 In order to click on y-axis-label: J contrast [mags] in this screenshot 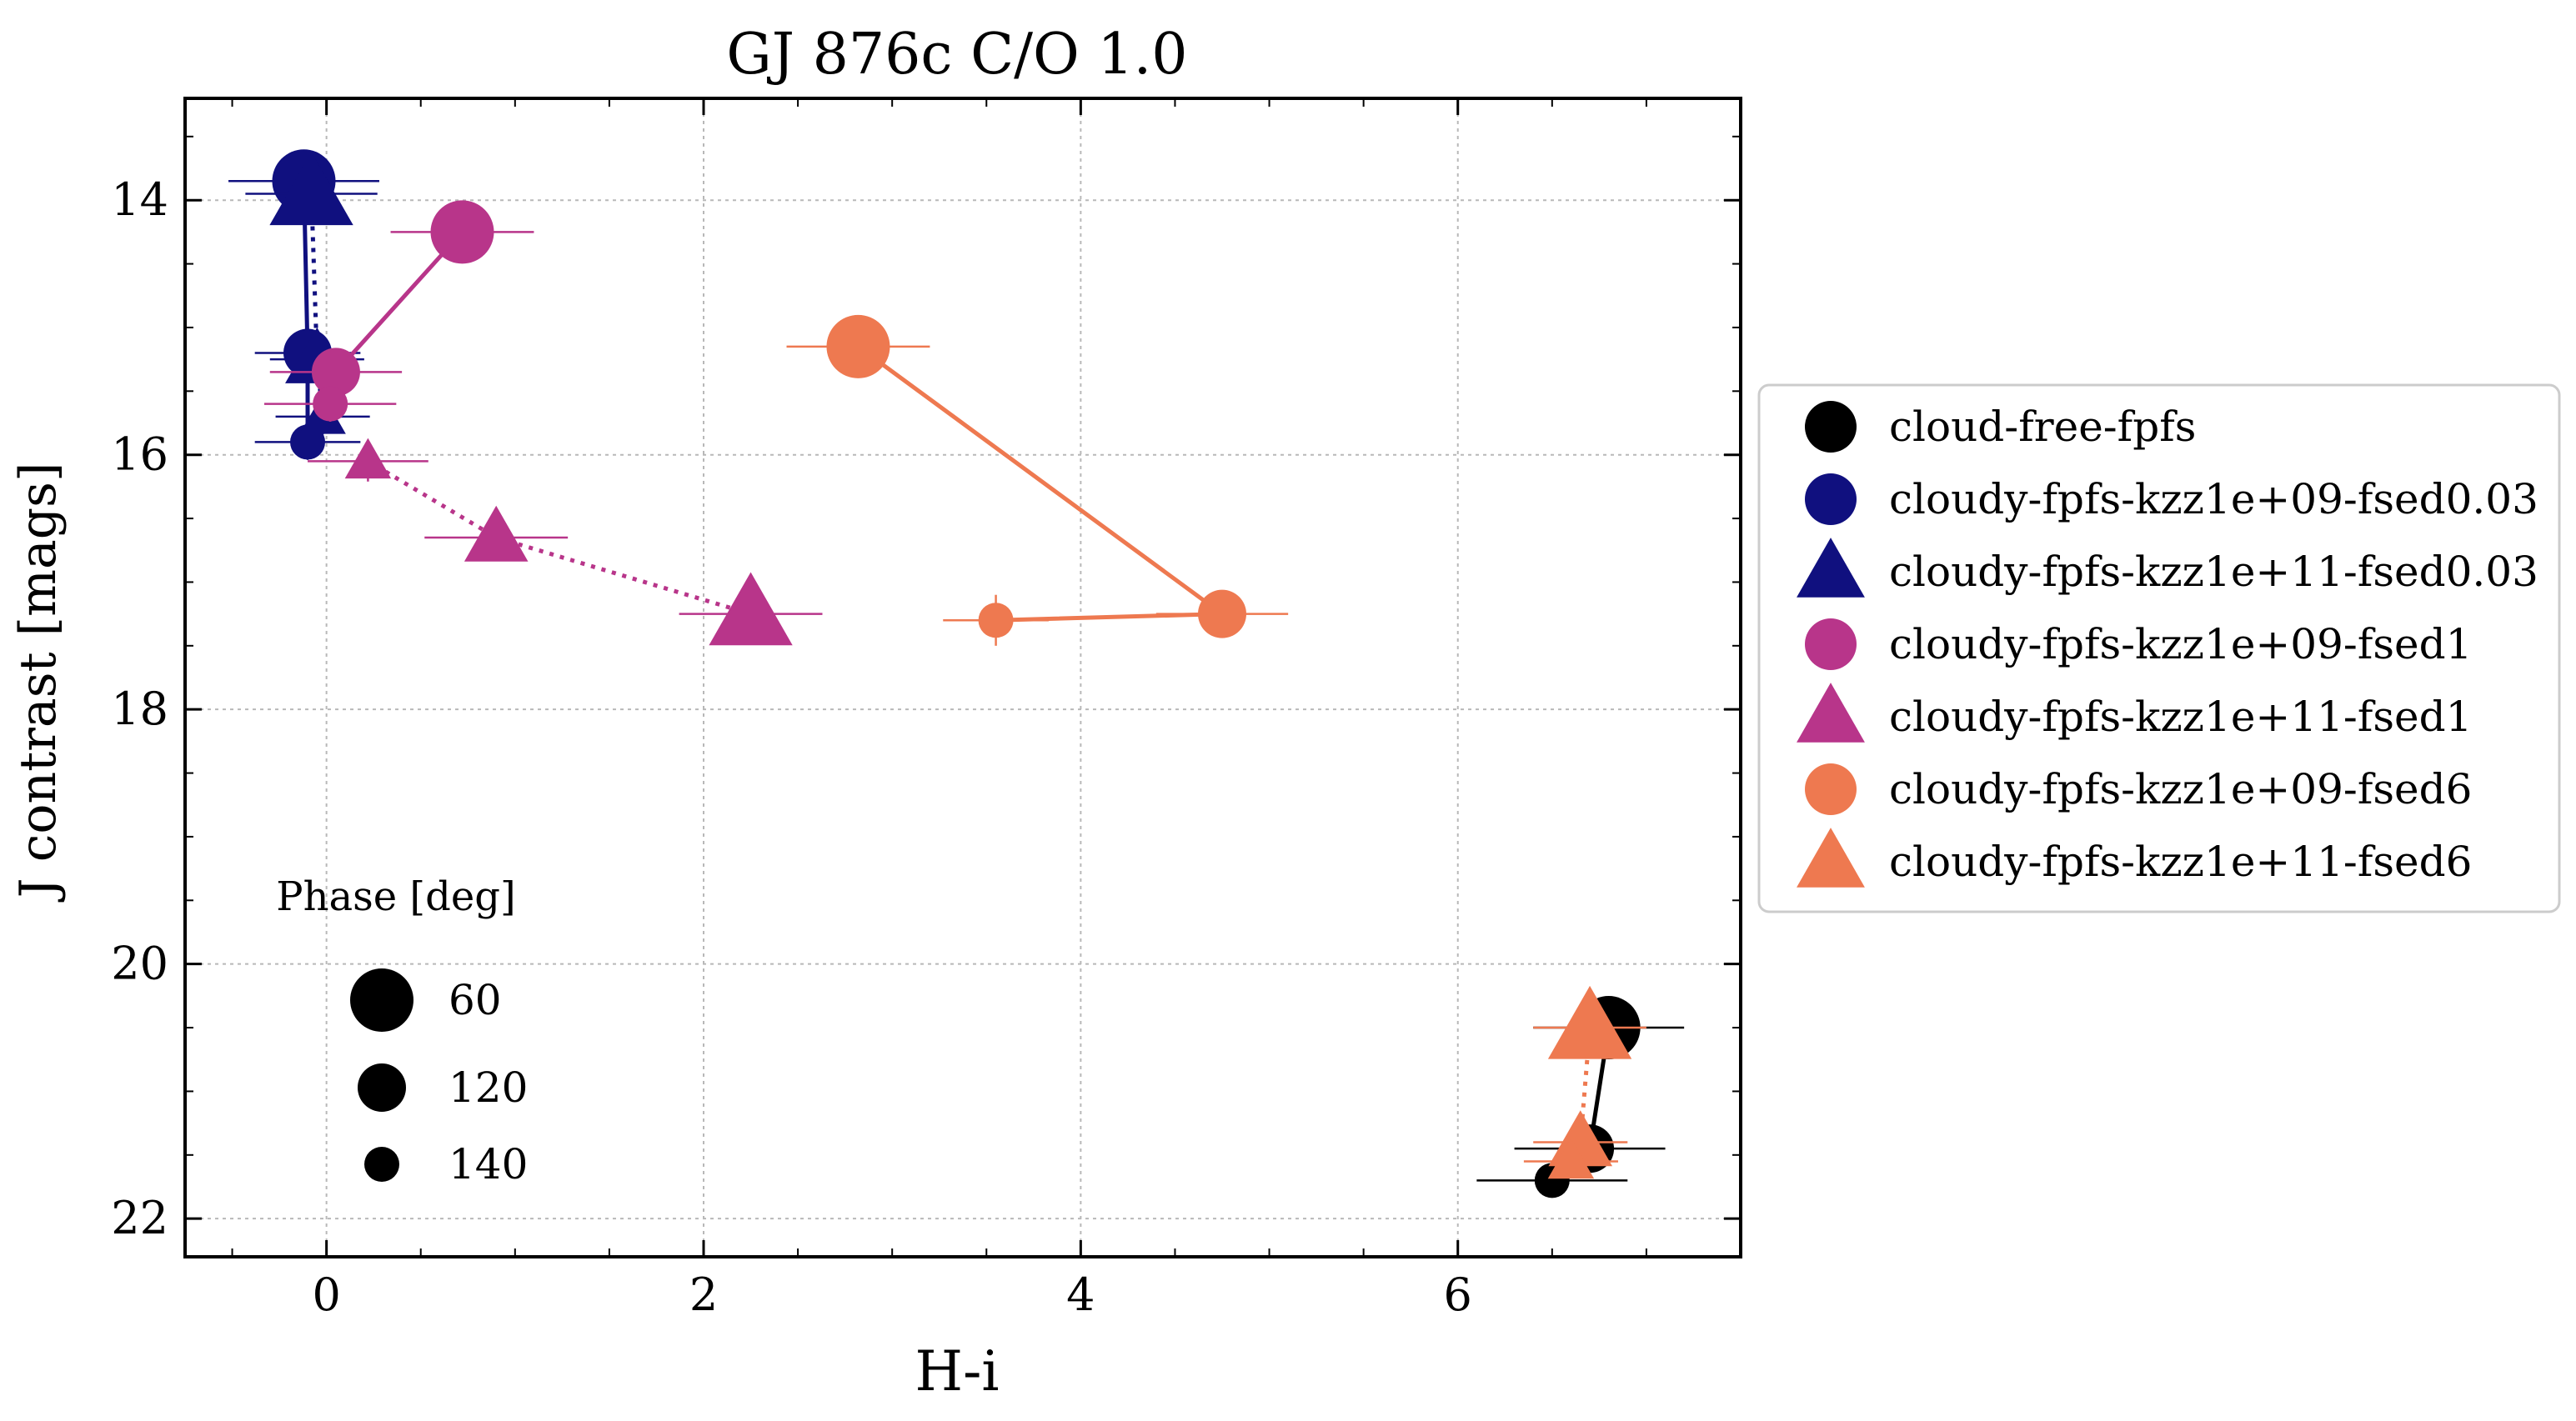, I will do `click(38, 683)`.